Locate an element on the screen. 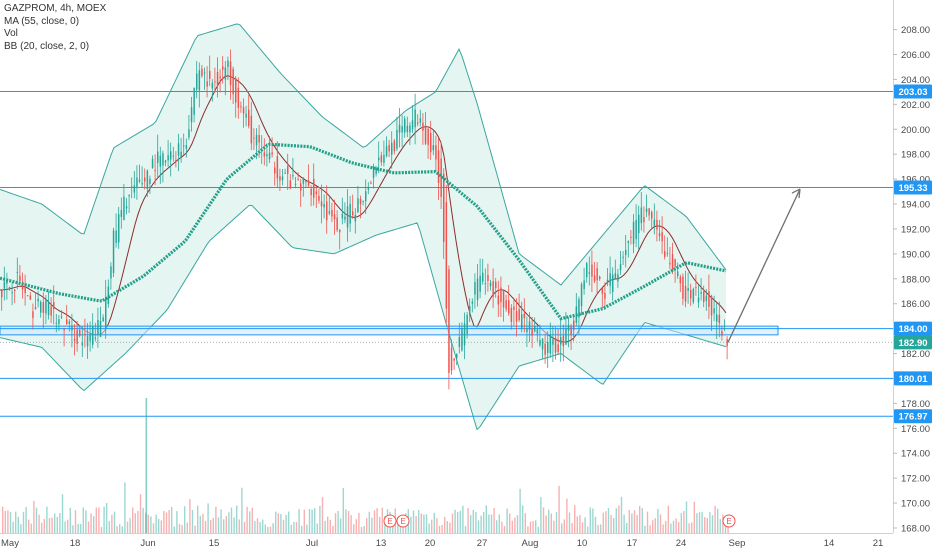 This screenshot has height=550, width=932. y-tick-label: 176.00 is located at coordinates (915, 429).